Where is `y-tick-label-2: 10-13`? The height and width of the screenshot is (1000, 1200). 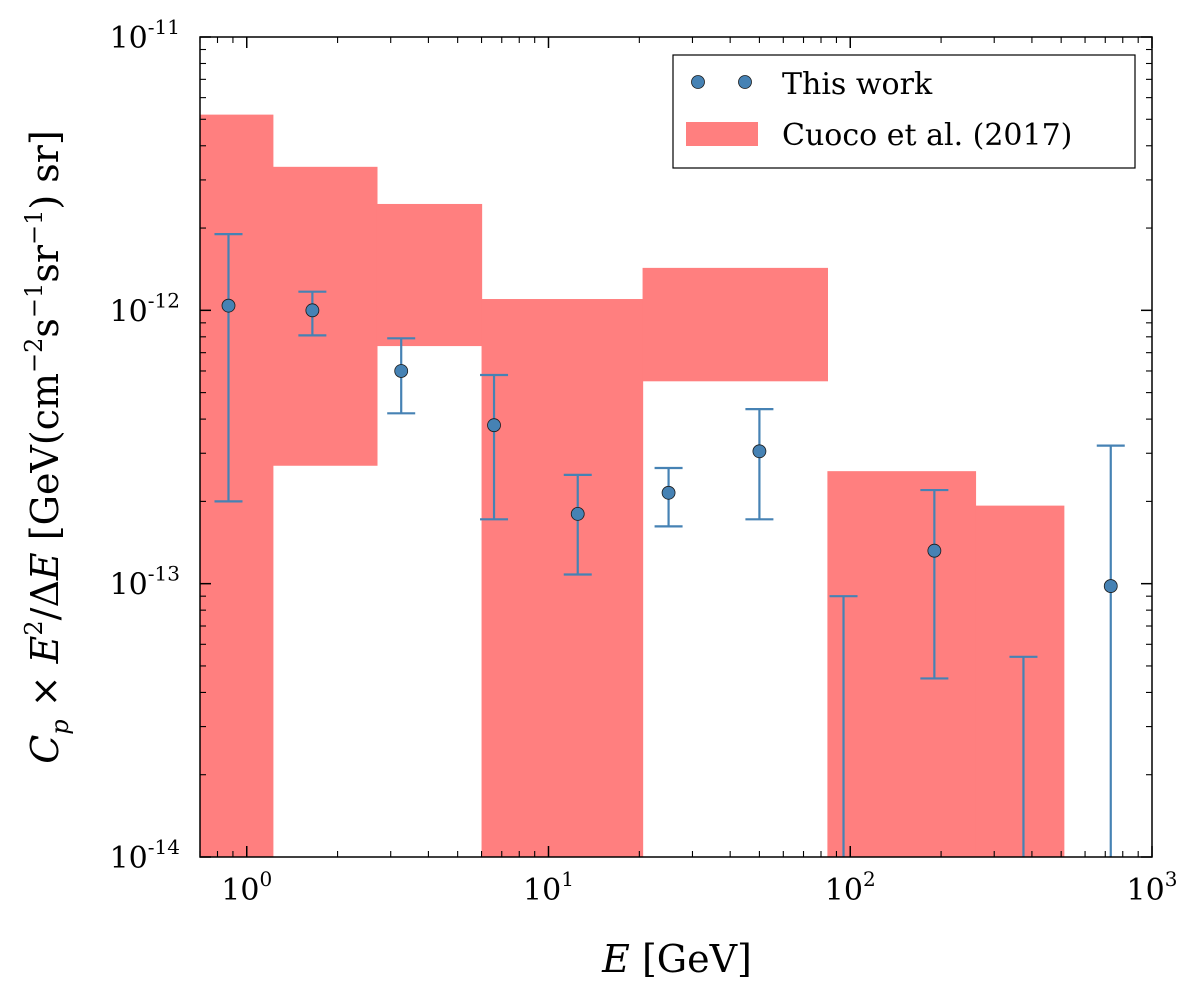 y-tick-label-2: 10-13 is located at coordinates (145, 582).